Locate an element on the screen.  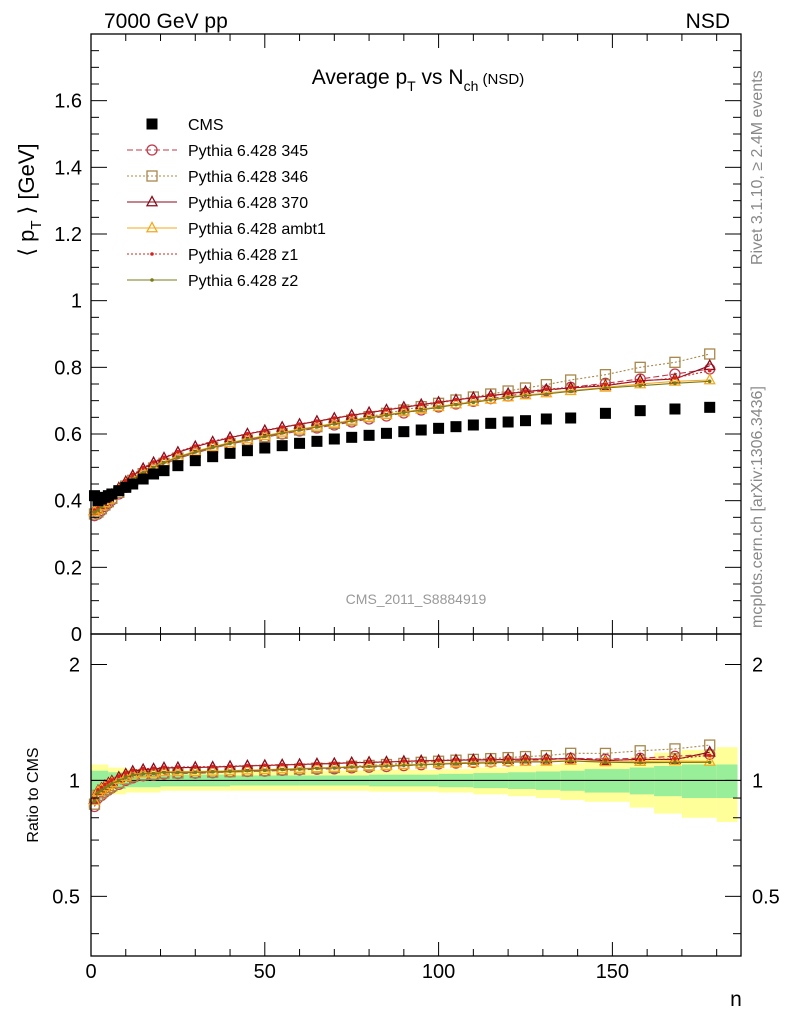
x-axis-label: n is located at coordinates (736, 999).